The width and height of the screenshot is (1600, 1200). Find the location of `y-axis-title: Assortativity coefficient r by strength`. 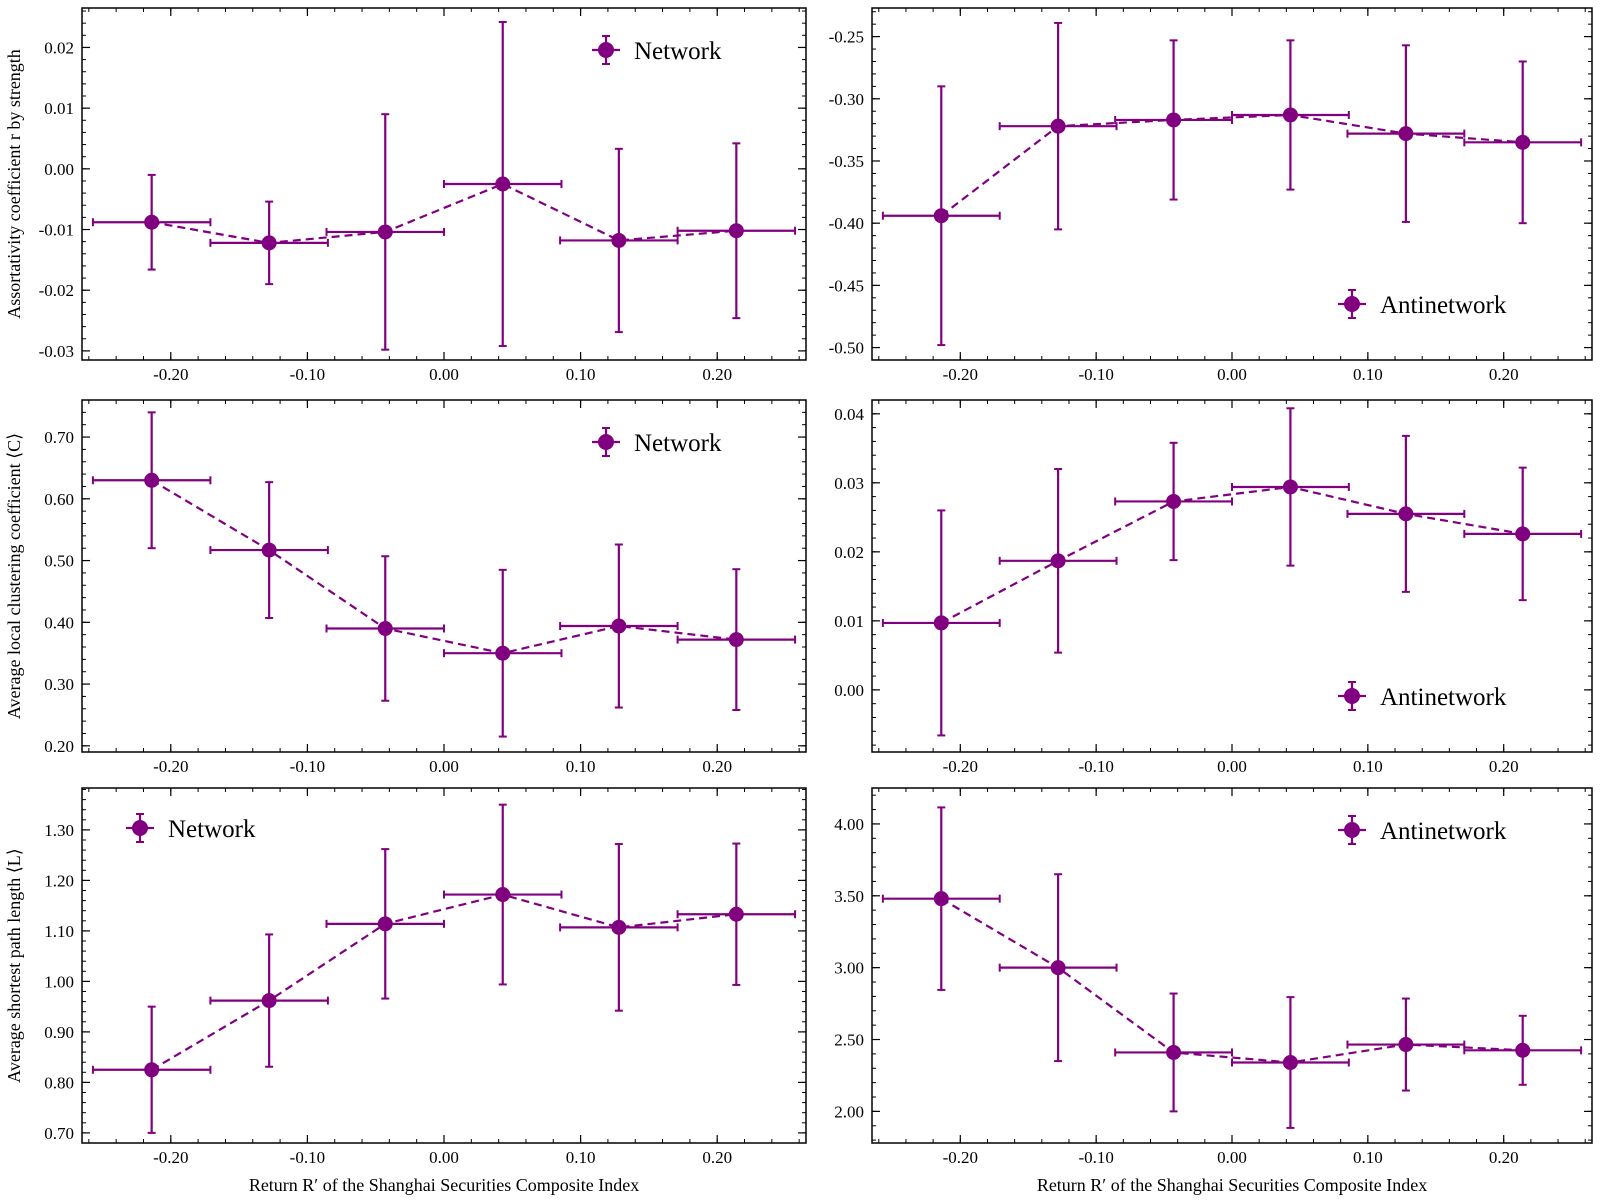

y-axis-title: Assortativity coefficient r by strength is located at coordinates (14, 184).